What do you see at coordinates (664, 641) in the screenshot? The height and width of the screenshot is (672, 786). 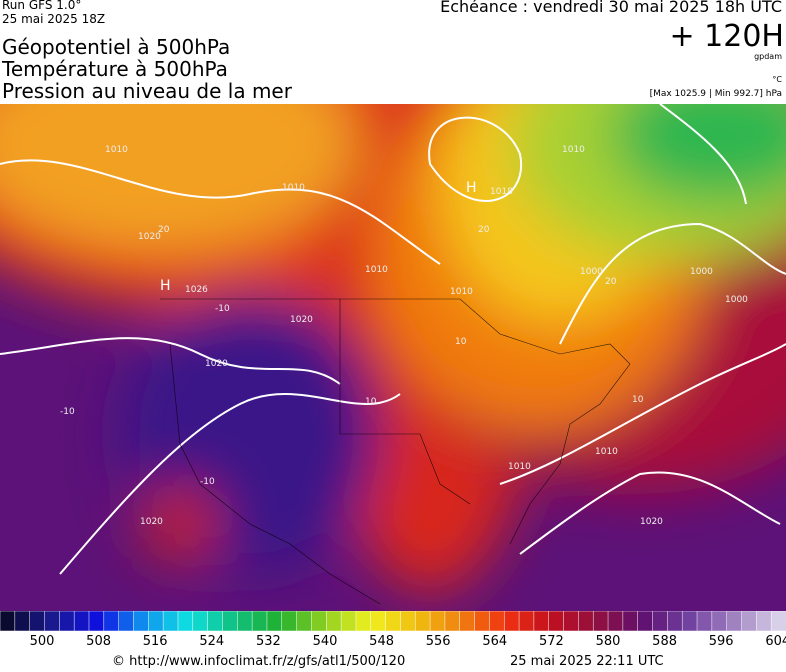 I see `colorbar-label: 588` at bounding box center [664, 641].